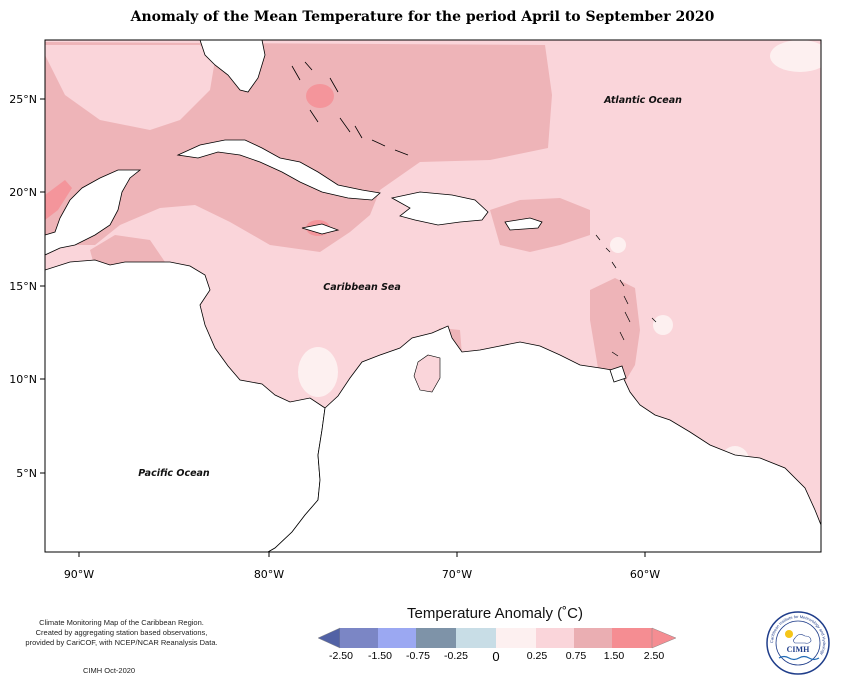  What do you see at coordinates (615, 334) in the screenshot?
I see `anomaly-zone-lesser-antilles` at bounding box center [615, 334].